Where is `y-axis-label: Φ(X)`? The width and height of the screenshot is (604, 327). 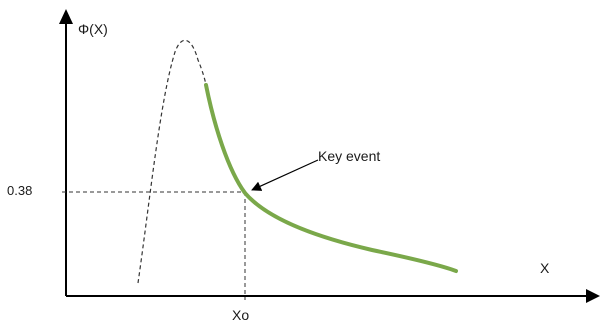
y-axis-label: Φ(X) is located at coordinates (93, 29).